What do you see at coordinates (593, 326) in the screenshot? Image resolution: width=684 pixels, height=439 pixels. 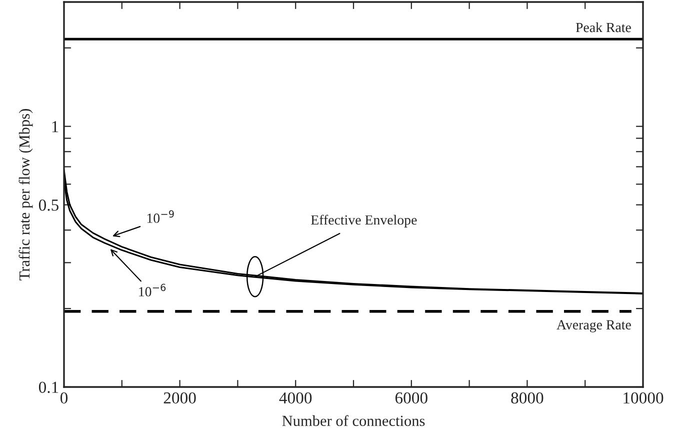 I see `ref-line-label: Average Rate` at bounding box center [593, 326].